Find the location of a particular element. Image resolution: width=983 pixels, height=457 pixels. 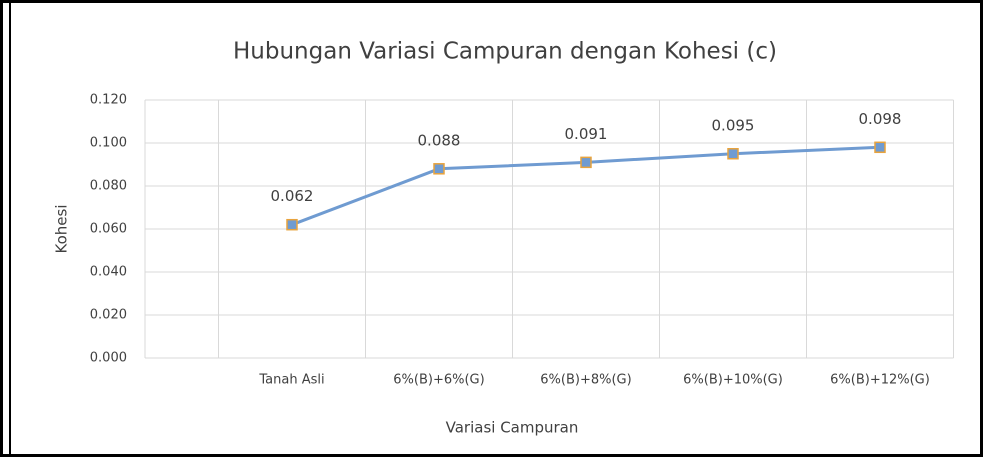

y-tick-label: 0.040 is located at coordinates (108, 272).